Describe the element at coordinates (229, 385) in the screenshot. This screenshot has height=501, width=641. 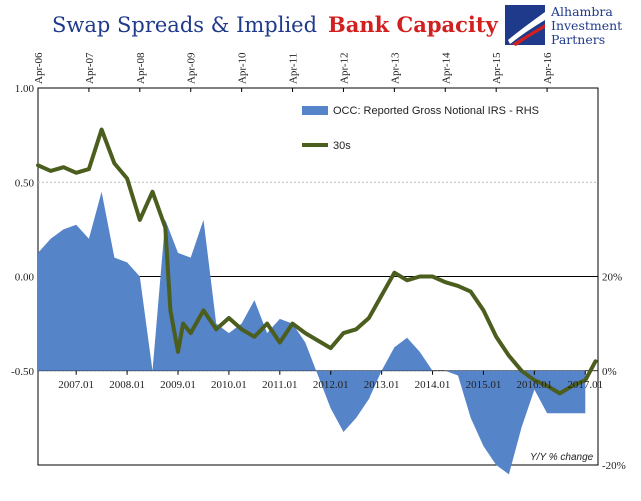
I see `bottom-tick-label-3: 2010.01` at that location.